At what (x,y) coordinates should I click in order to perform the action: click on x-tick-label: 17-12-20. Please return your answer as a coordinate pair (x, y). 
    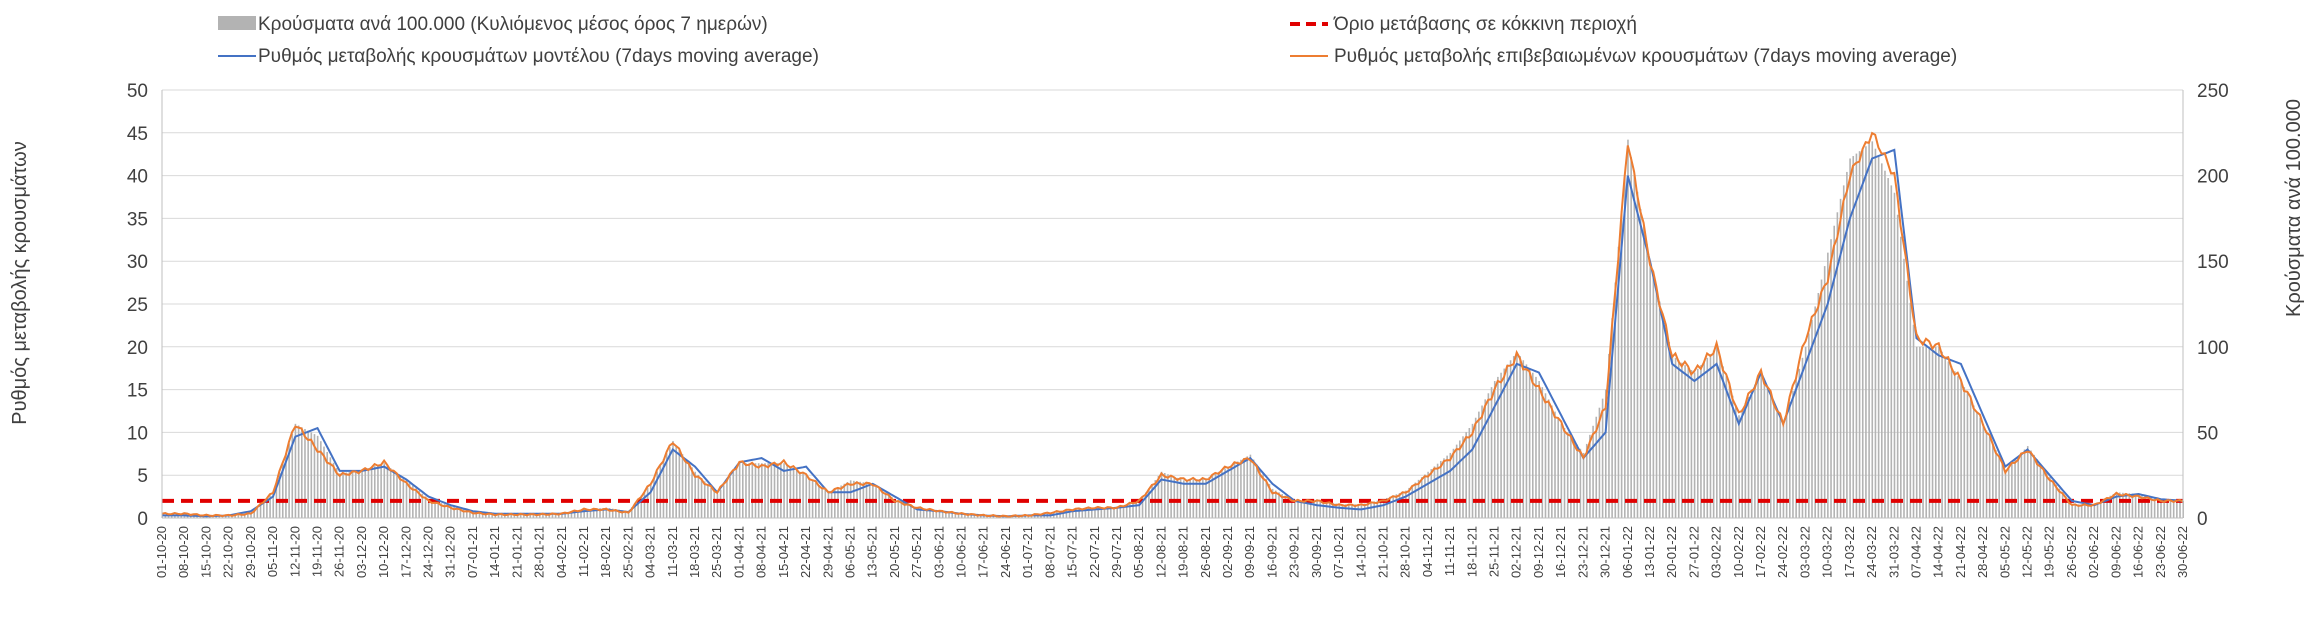
    Looking at the image, I should click on (405, 552).